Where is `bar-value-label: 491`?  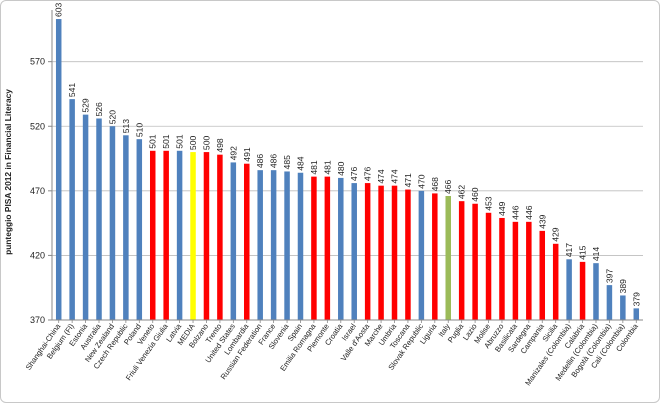 bar-value-label: 491 is located at coordinates (247, 154).